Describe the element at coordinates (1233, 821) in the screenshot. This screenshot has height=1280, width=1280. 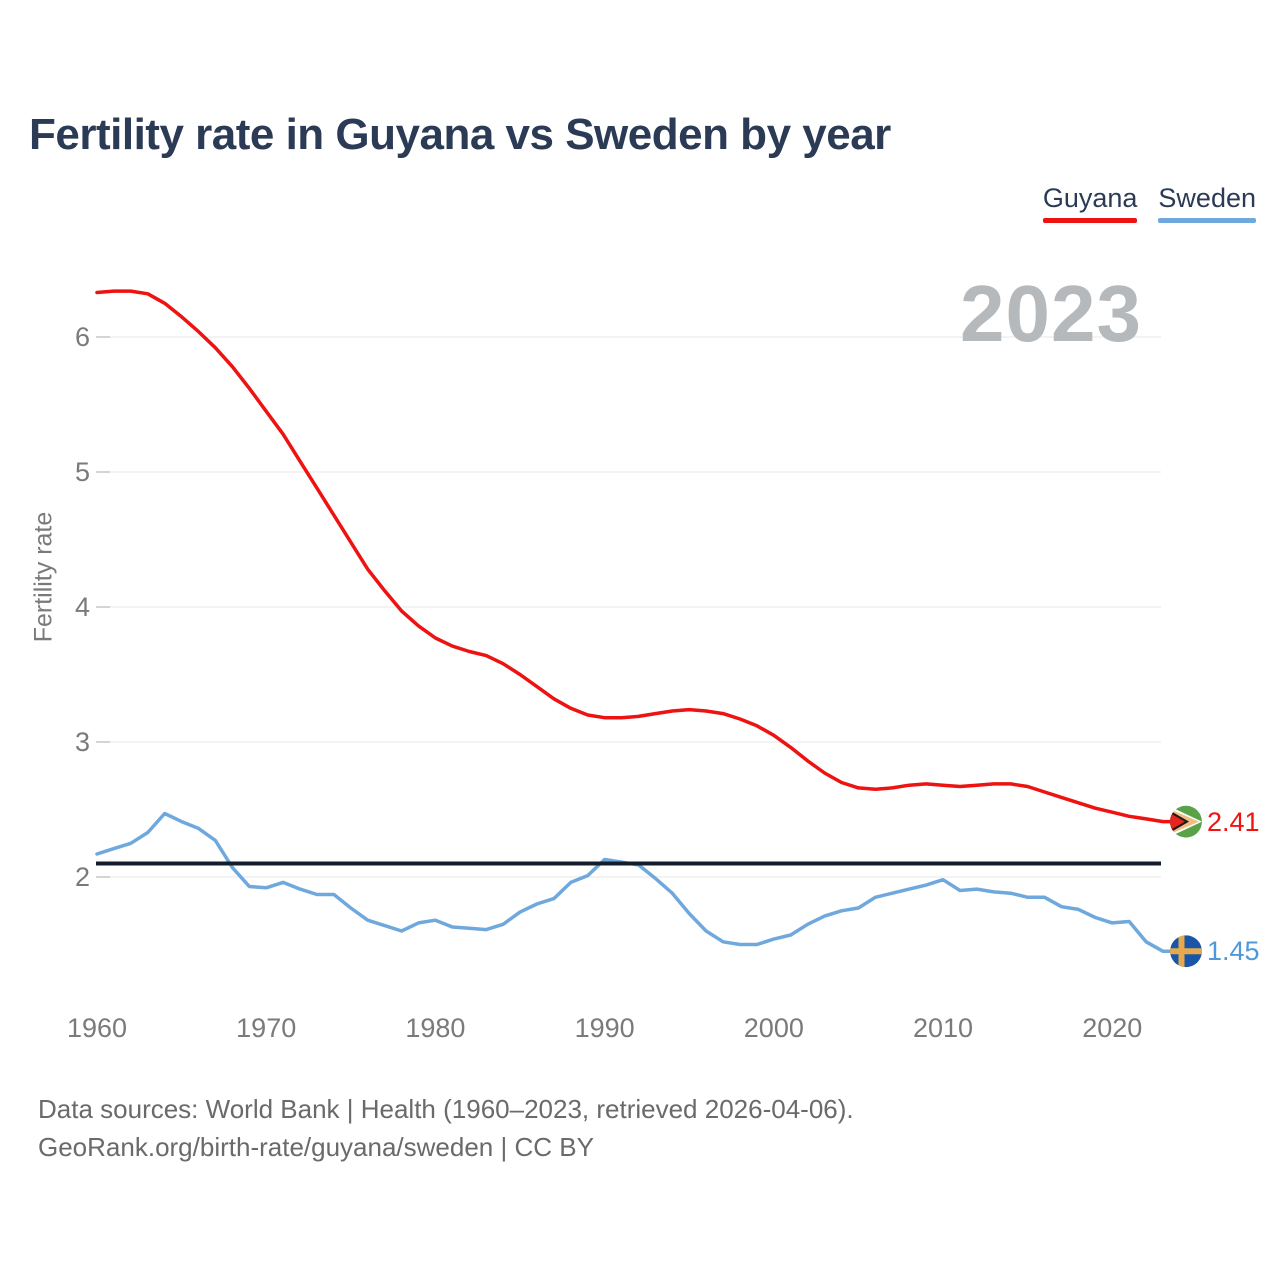
I see `guyana-end-value-label: 2.41` at that location.